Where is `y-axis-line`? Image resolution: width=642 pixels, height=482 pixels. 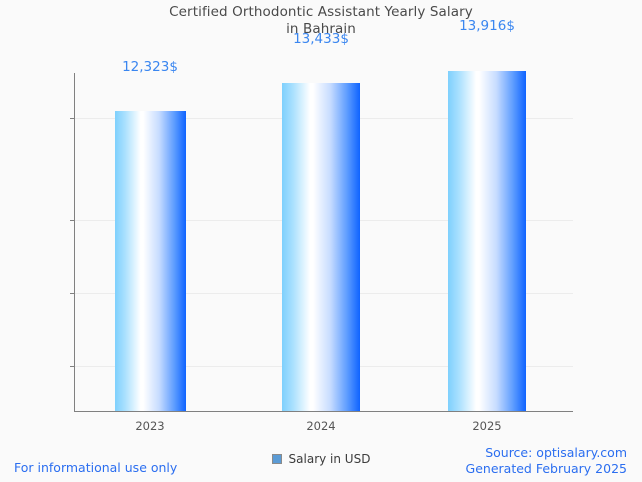
y-axis-line is located at coordinates (74, 242).